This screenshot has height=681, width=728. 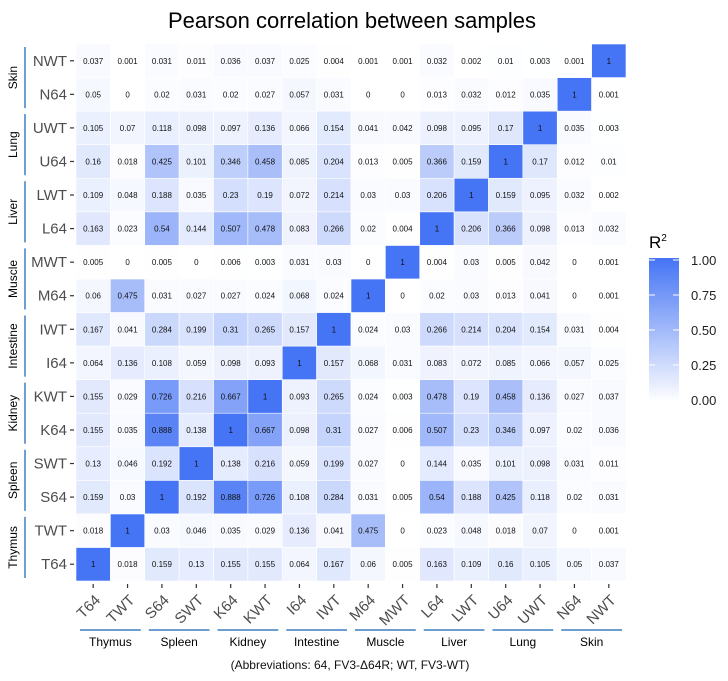 I want to click on cell-value-label: 0.144, so click(x=437, y=464).